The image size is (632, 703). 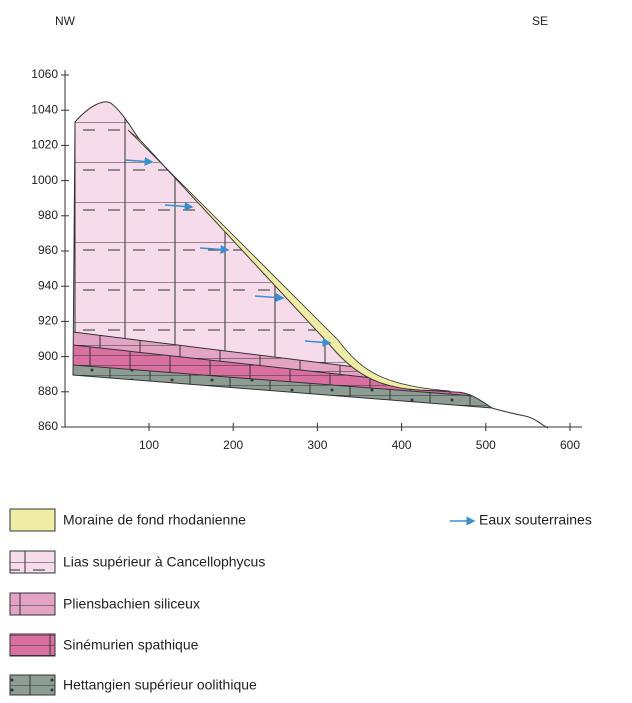 What do you see at coordinates (48, 356) in the screenshot?
I see `y-tick-label: 900` at bounding box center [48, 356].